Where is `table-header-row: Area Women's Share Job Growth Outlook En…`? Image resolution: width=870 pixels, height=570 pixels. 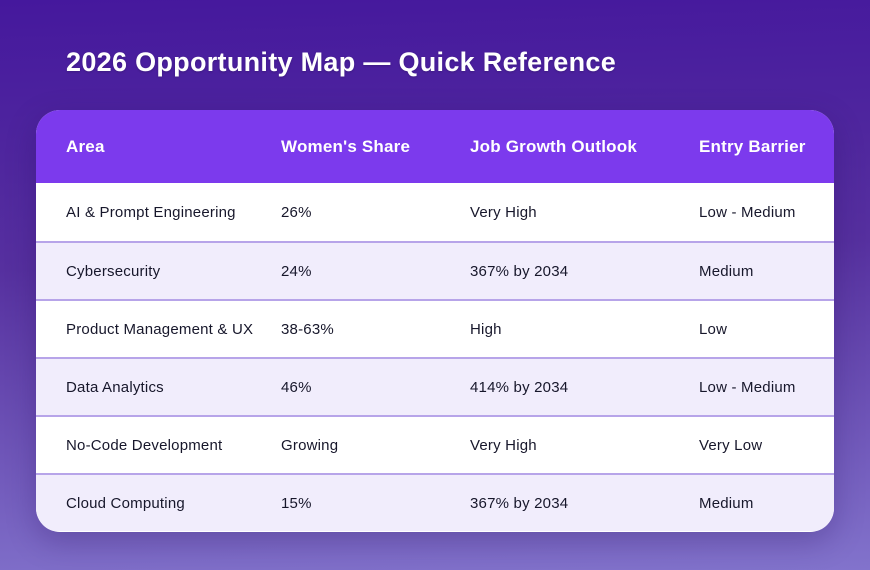 table-header-row: Area Women's Share Job Growth Outlook En… is located at coordinates (435, 146).